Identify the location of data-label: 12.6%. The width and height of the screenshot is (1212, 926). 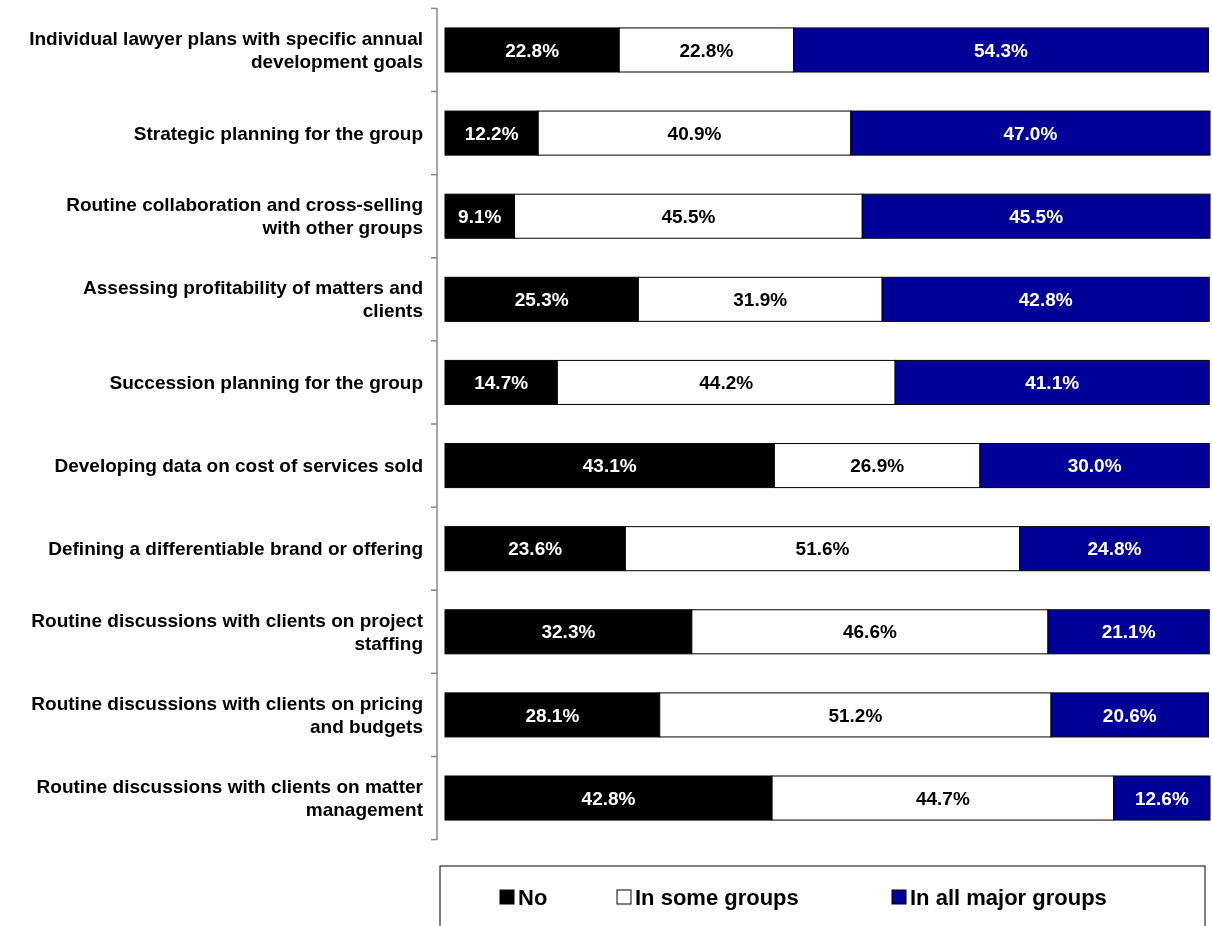
(1161, 798).